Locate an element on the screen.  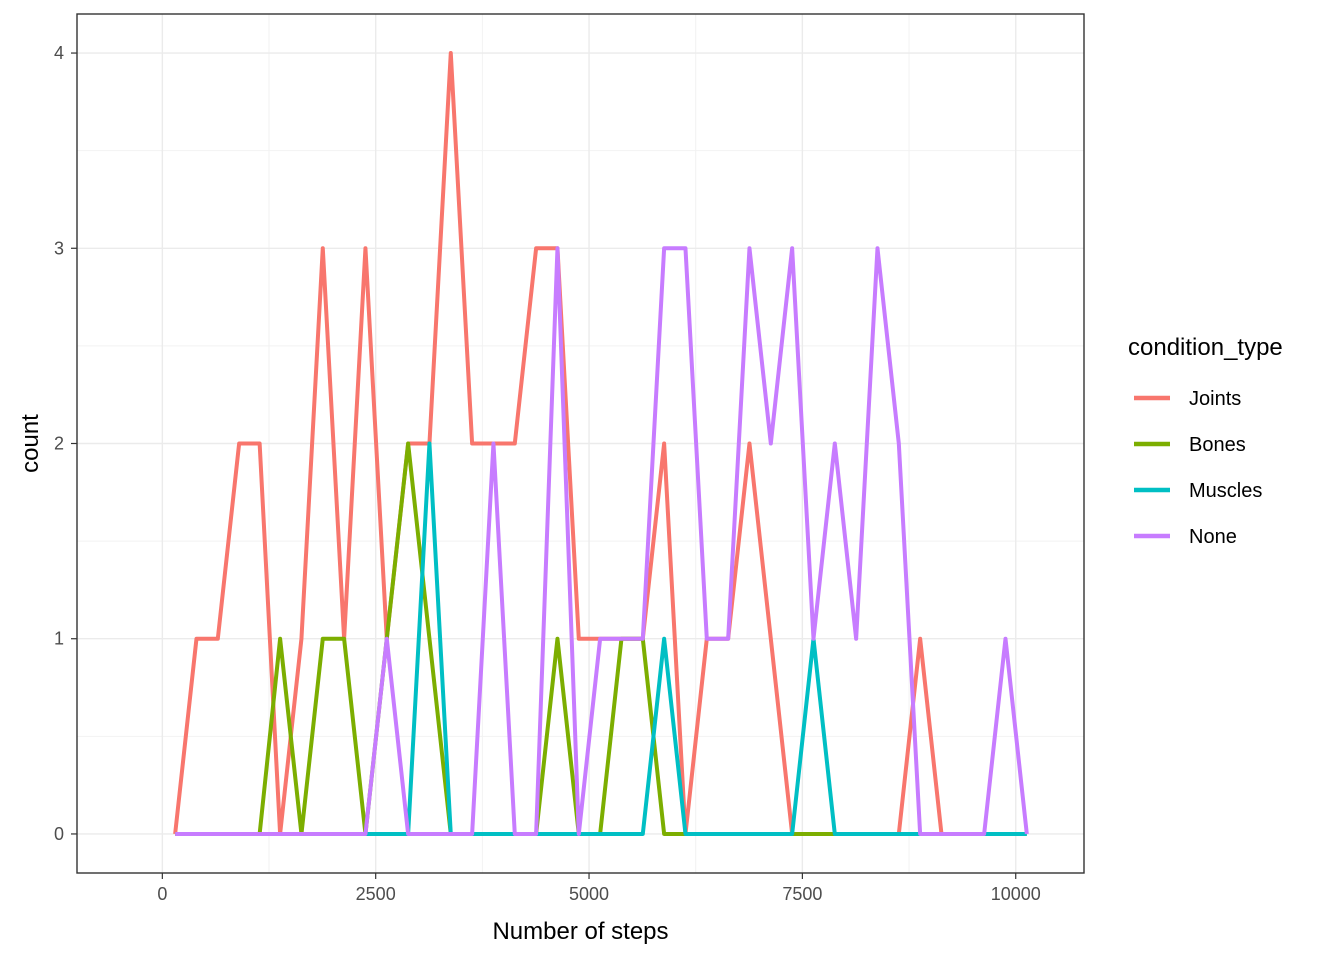
x-tick-label: 10000 is located at coordinates (1016, 894).